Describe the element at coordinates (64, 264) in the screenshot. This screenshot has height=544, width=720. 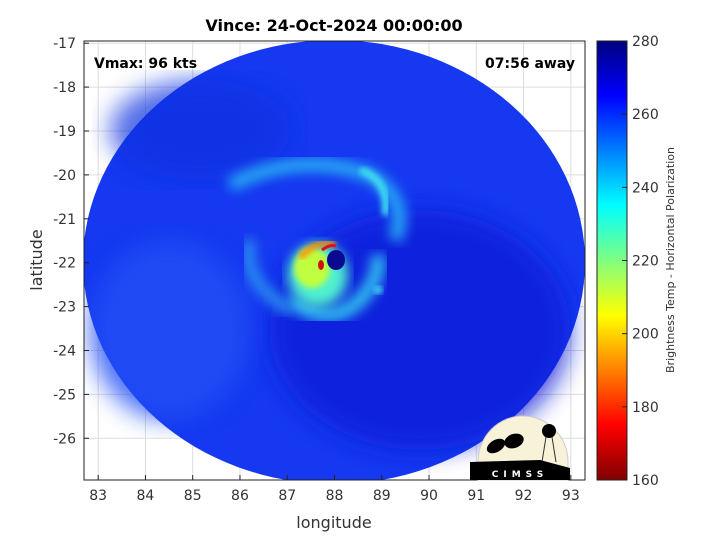
I see `y-tick-label: -22` at that location.